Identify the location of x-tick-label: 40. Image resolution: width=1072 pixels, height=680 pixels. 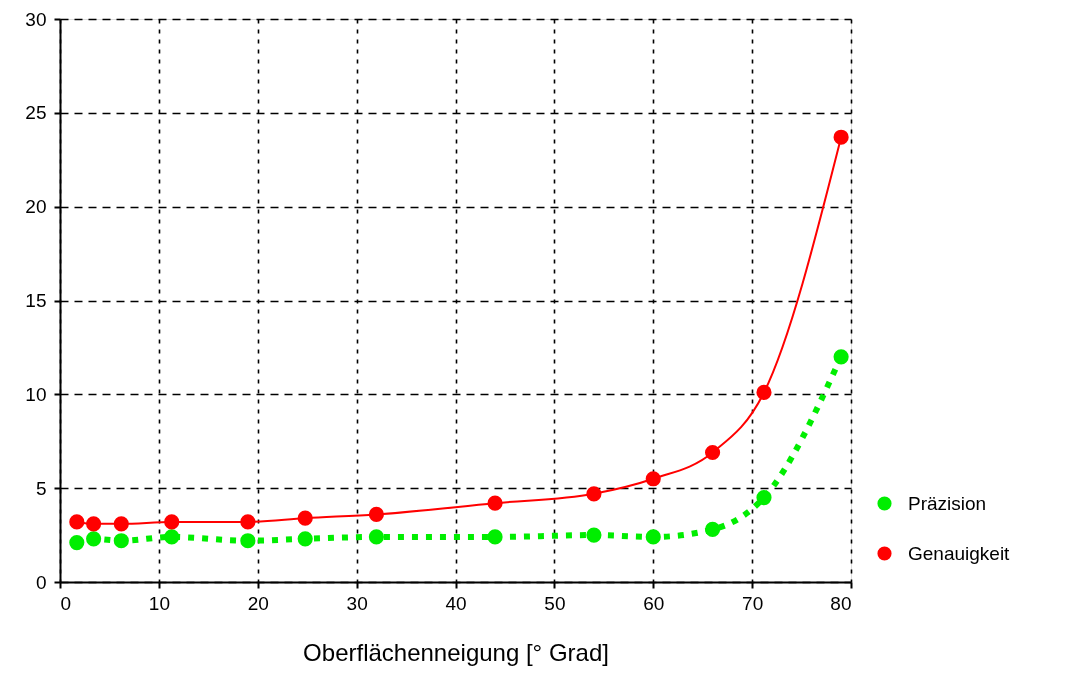
(456, 603).